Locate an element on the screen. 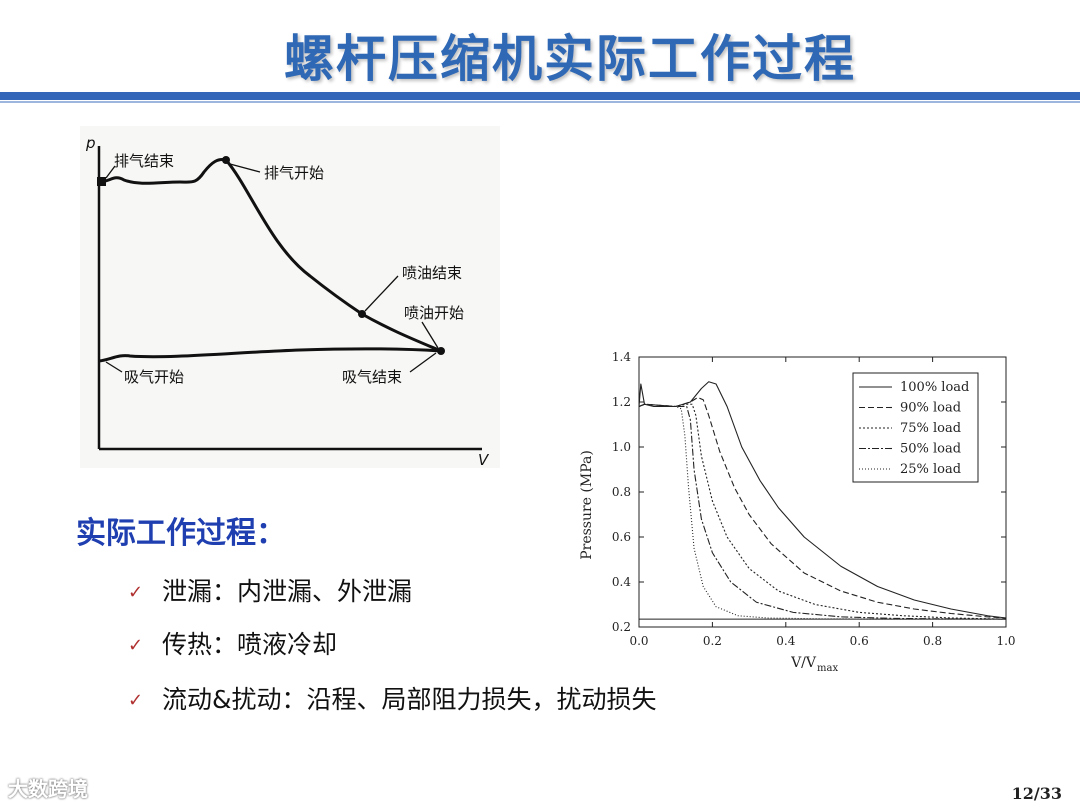 This screenshot has width=1080, height=810. bullet-heat-transfer: ✓ 传热：喷液冷却 is located at coordinates (232, 645).